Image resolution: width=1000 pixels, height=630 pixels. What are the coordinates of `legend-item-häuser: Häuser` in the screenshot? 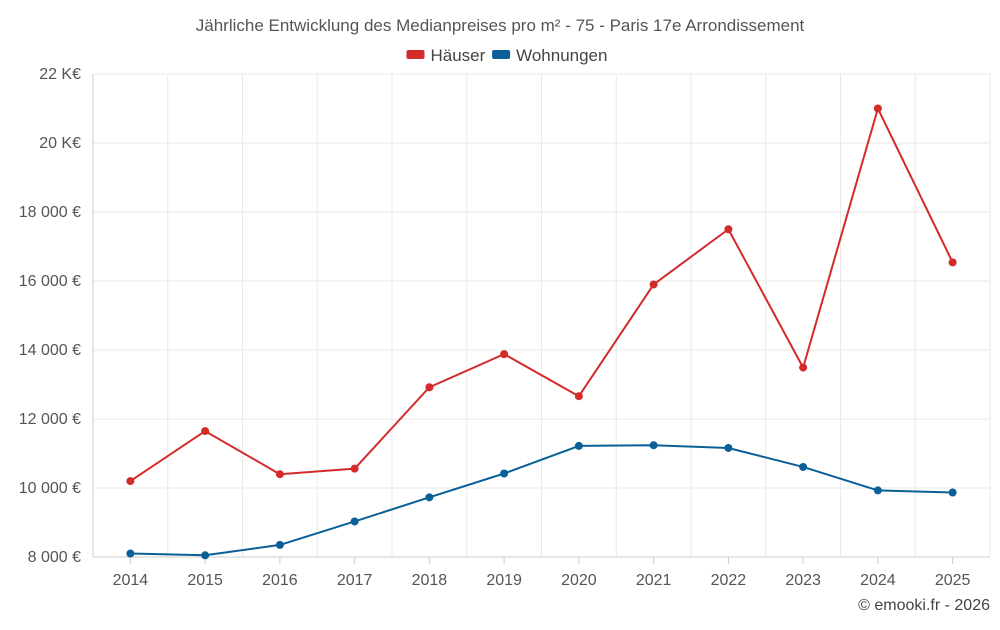 It's located at (446, 55).